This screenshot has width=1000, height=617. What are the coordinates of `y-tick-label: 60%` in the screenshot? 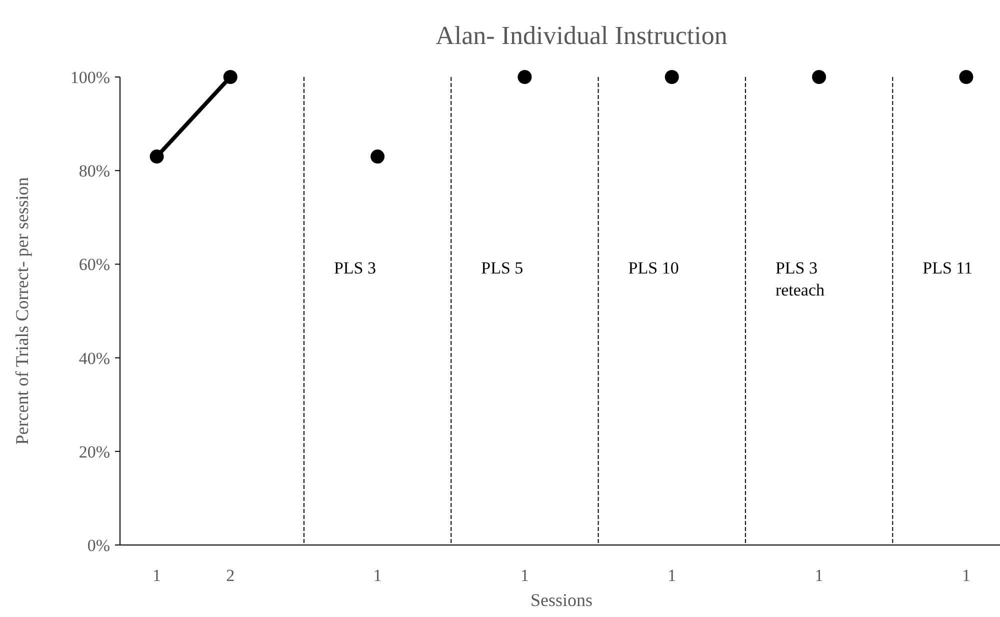 It's located at (94, 264).